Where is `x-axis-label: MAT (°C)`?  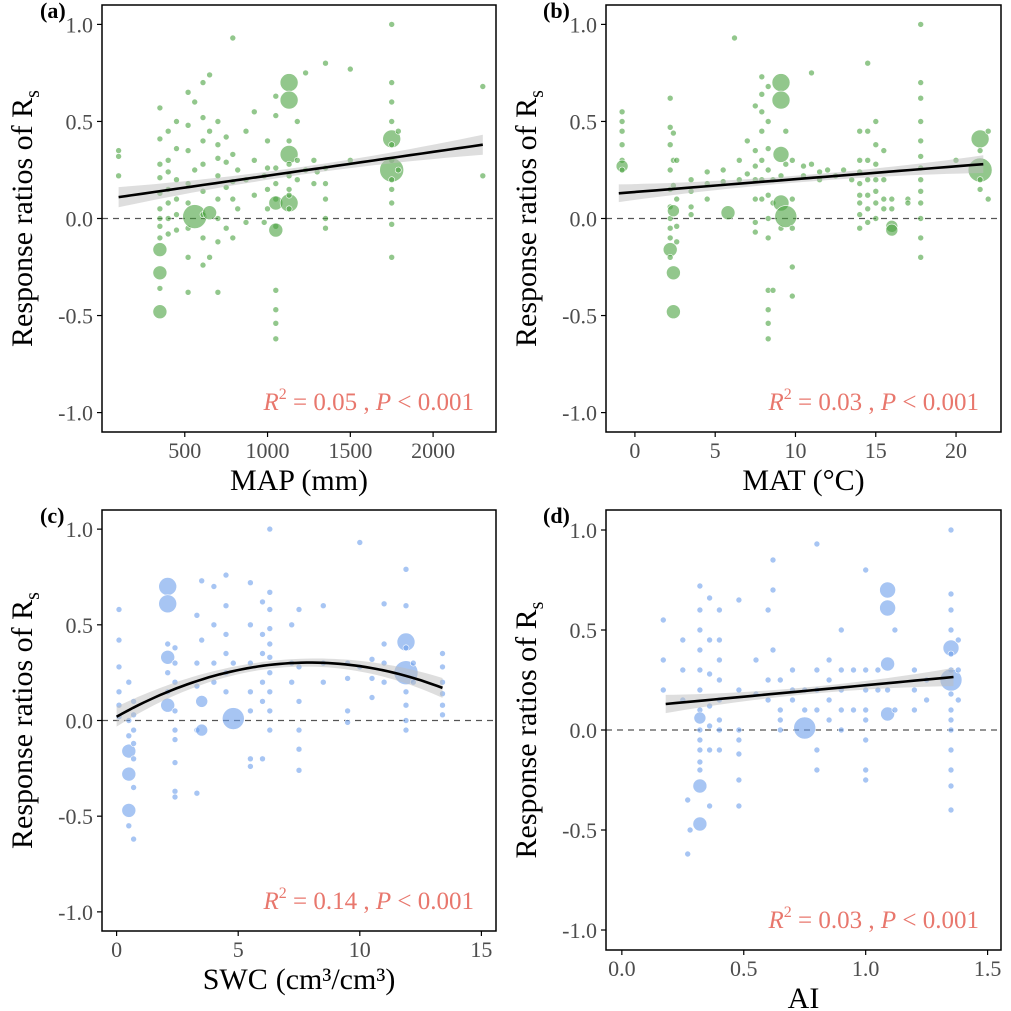 x-axis-label: MAT (°C) is located at coordinates (803, 480).